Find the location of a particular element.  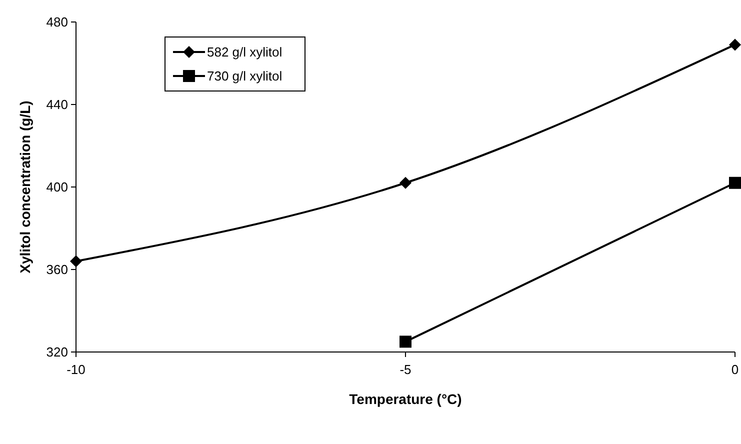

y-tick-label: 400 is located at coordinates (57, 187).